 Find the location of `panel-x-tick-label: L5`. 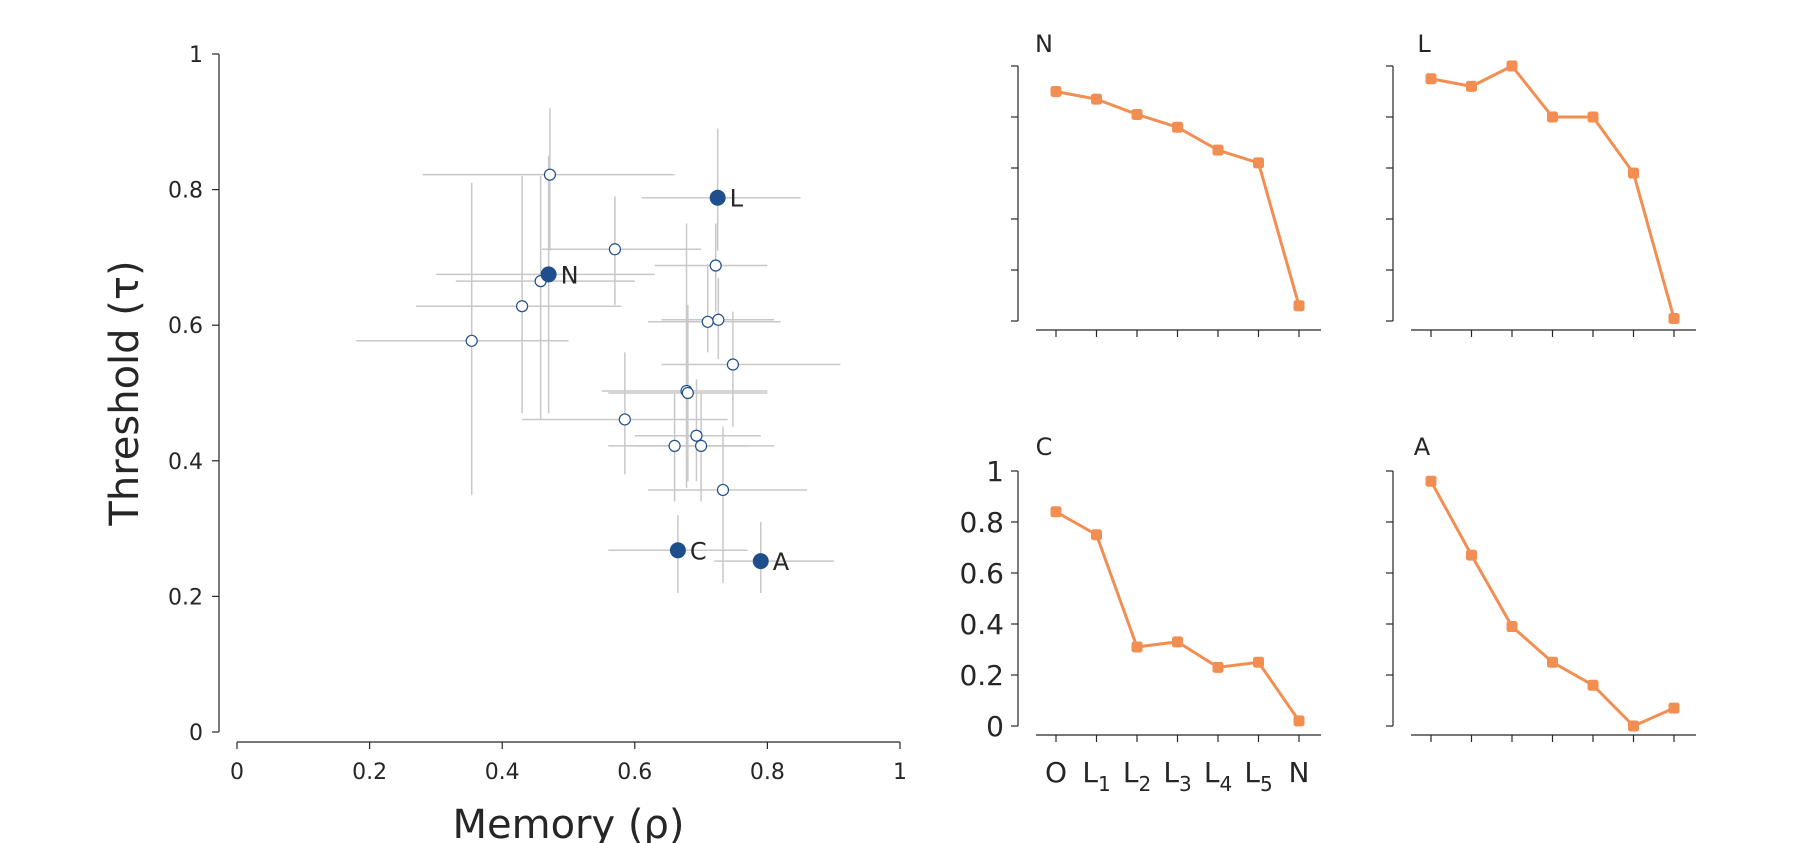

panel-x-tick-label: L5 is located at coordinates (1258, 776).